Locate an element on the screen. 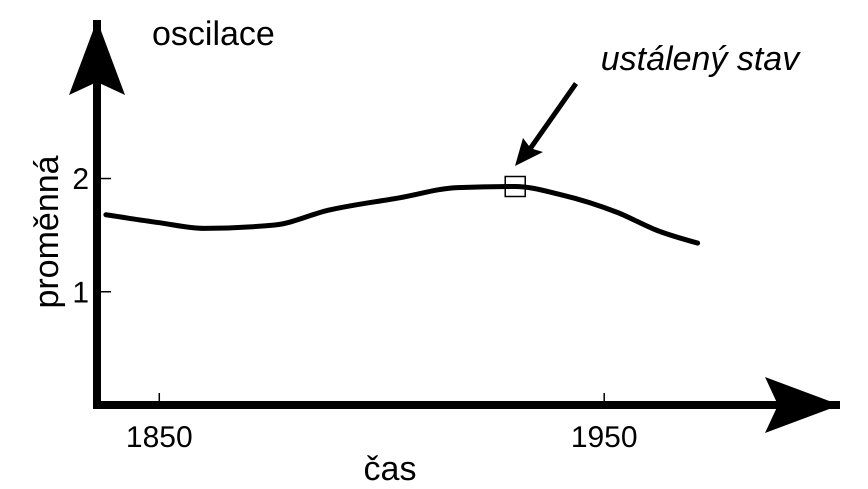 Image resolution: width=868 pixels, height=489 pixels. y-tick-label: 2 is located at coordinates (80, 179).